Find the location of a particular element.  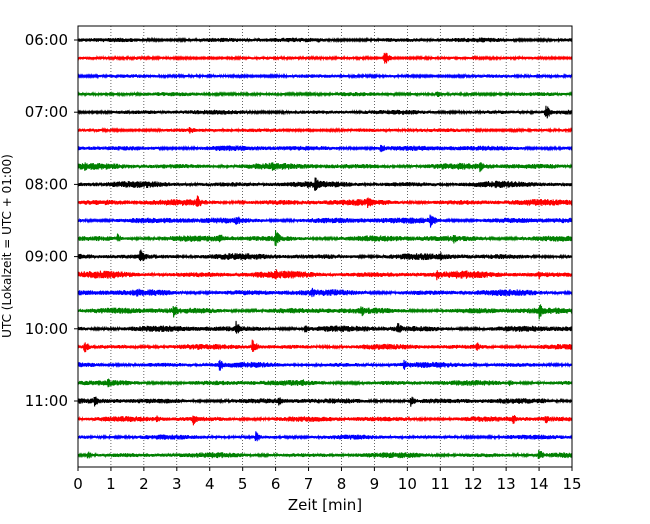

y-tick-label: 06:00 is located at coordinates (46, 40).